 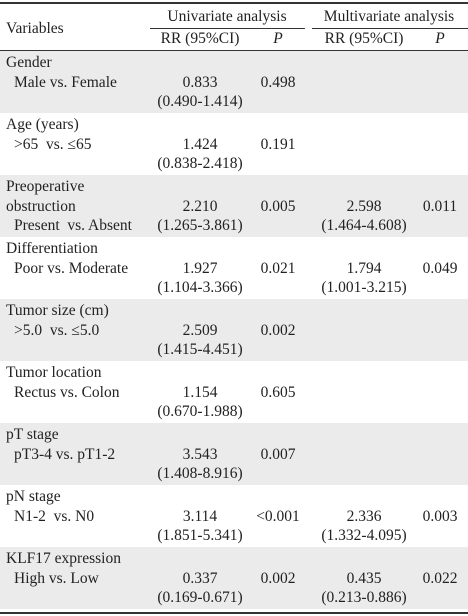 I want to click on cell-uni-p: 0.007, so click(x=278, y=454).